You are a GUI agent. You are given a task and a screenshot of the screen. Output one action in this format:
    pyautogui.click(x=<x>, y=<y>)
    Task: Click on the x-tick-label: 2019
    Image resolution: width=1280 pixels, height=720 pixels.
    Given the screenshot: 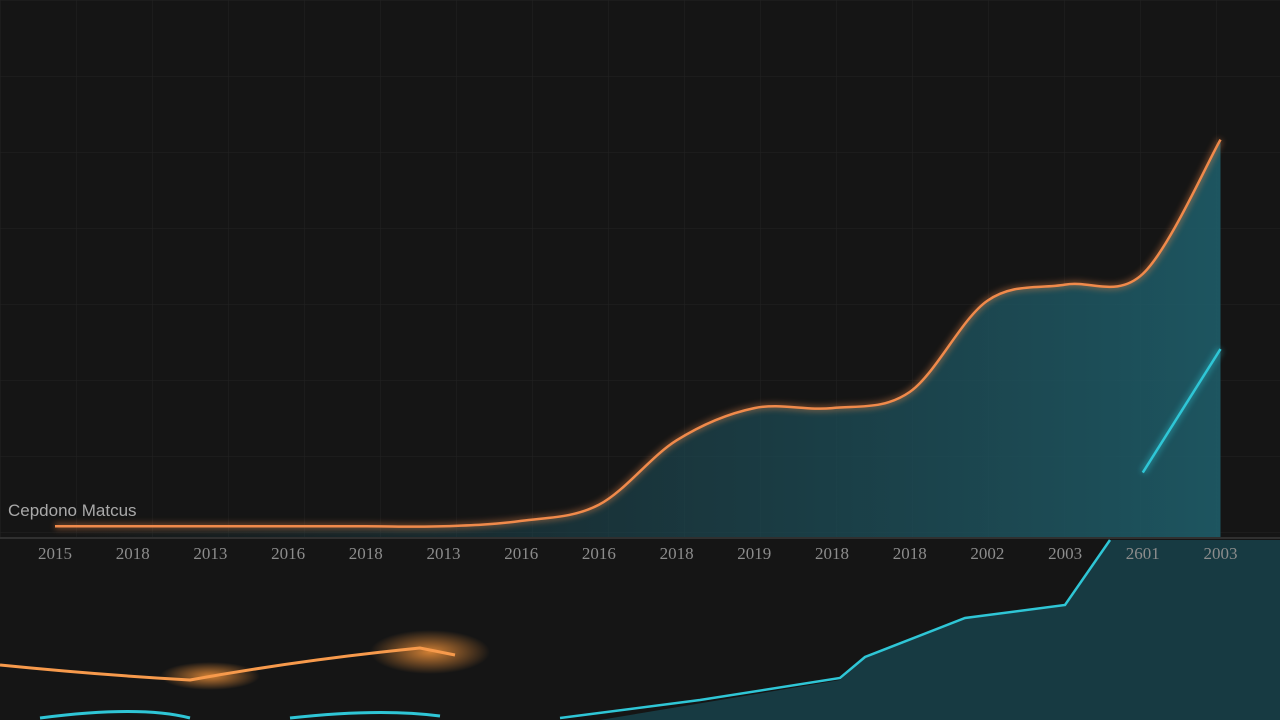 What is the action you would take?
    pyautogui.click(x=754, y=553)
    